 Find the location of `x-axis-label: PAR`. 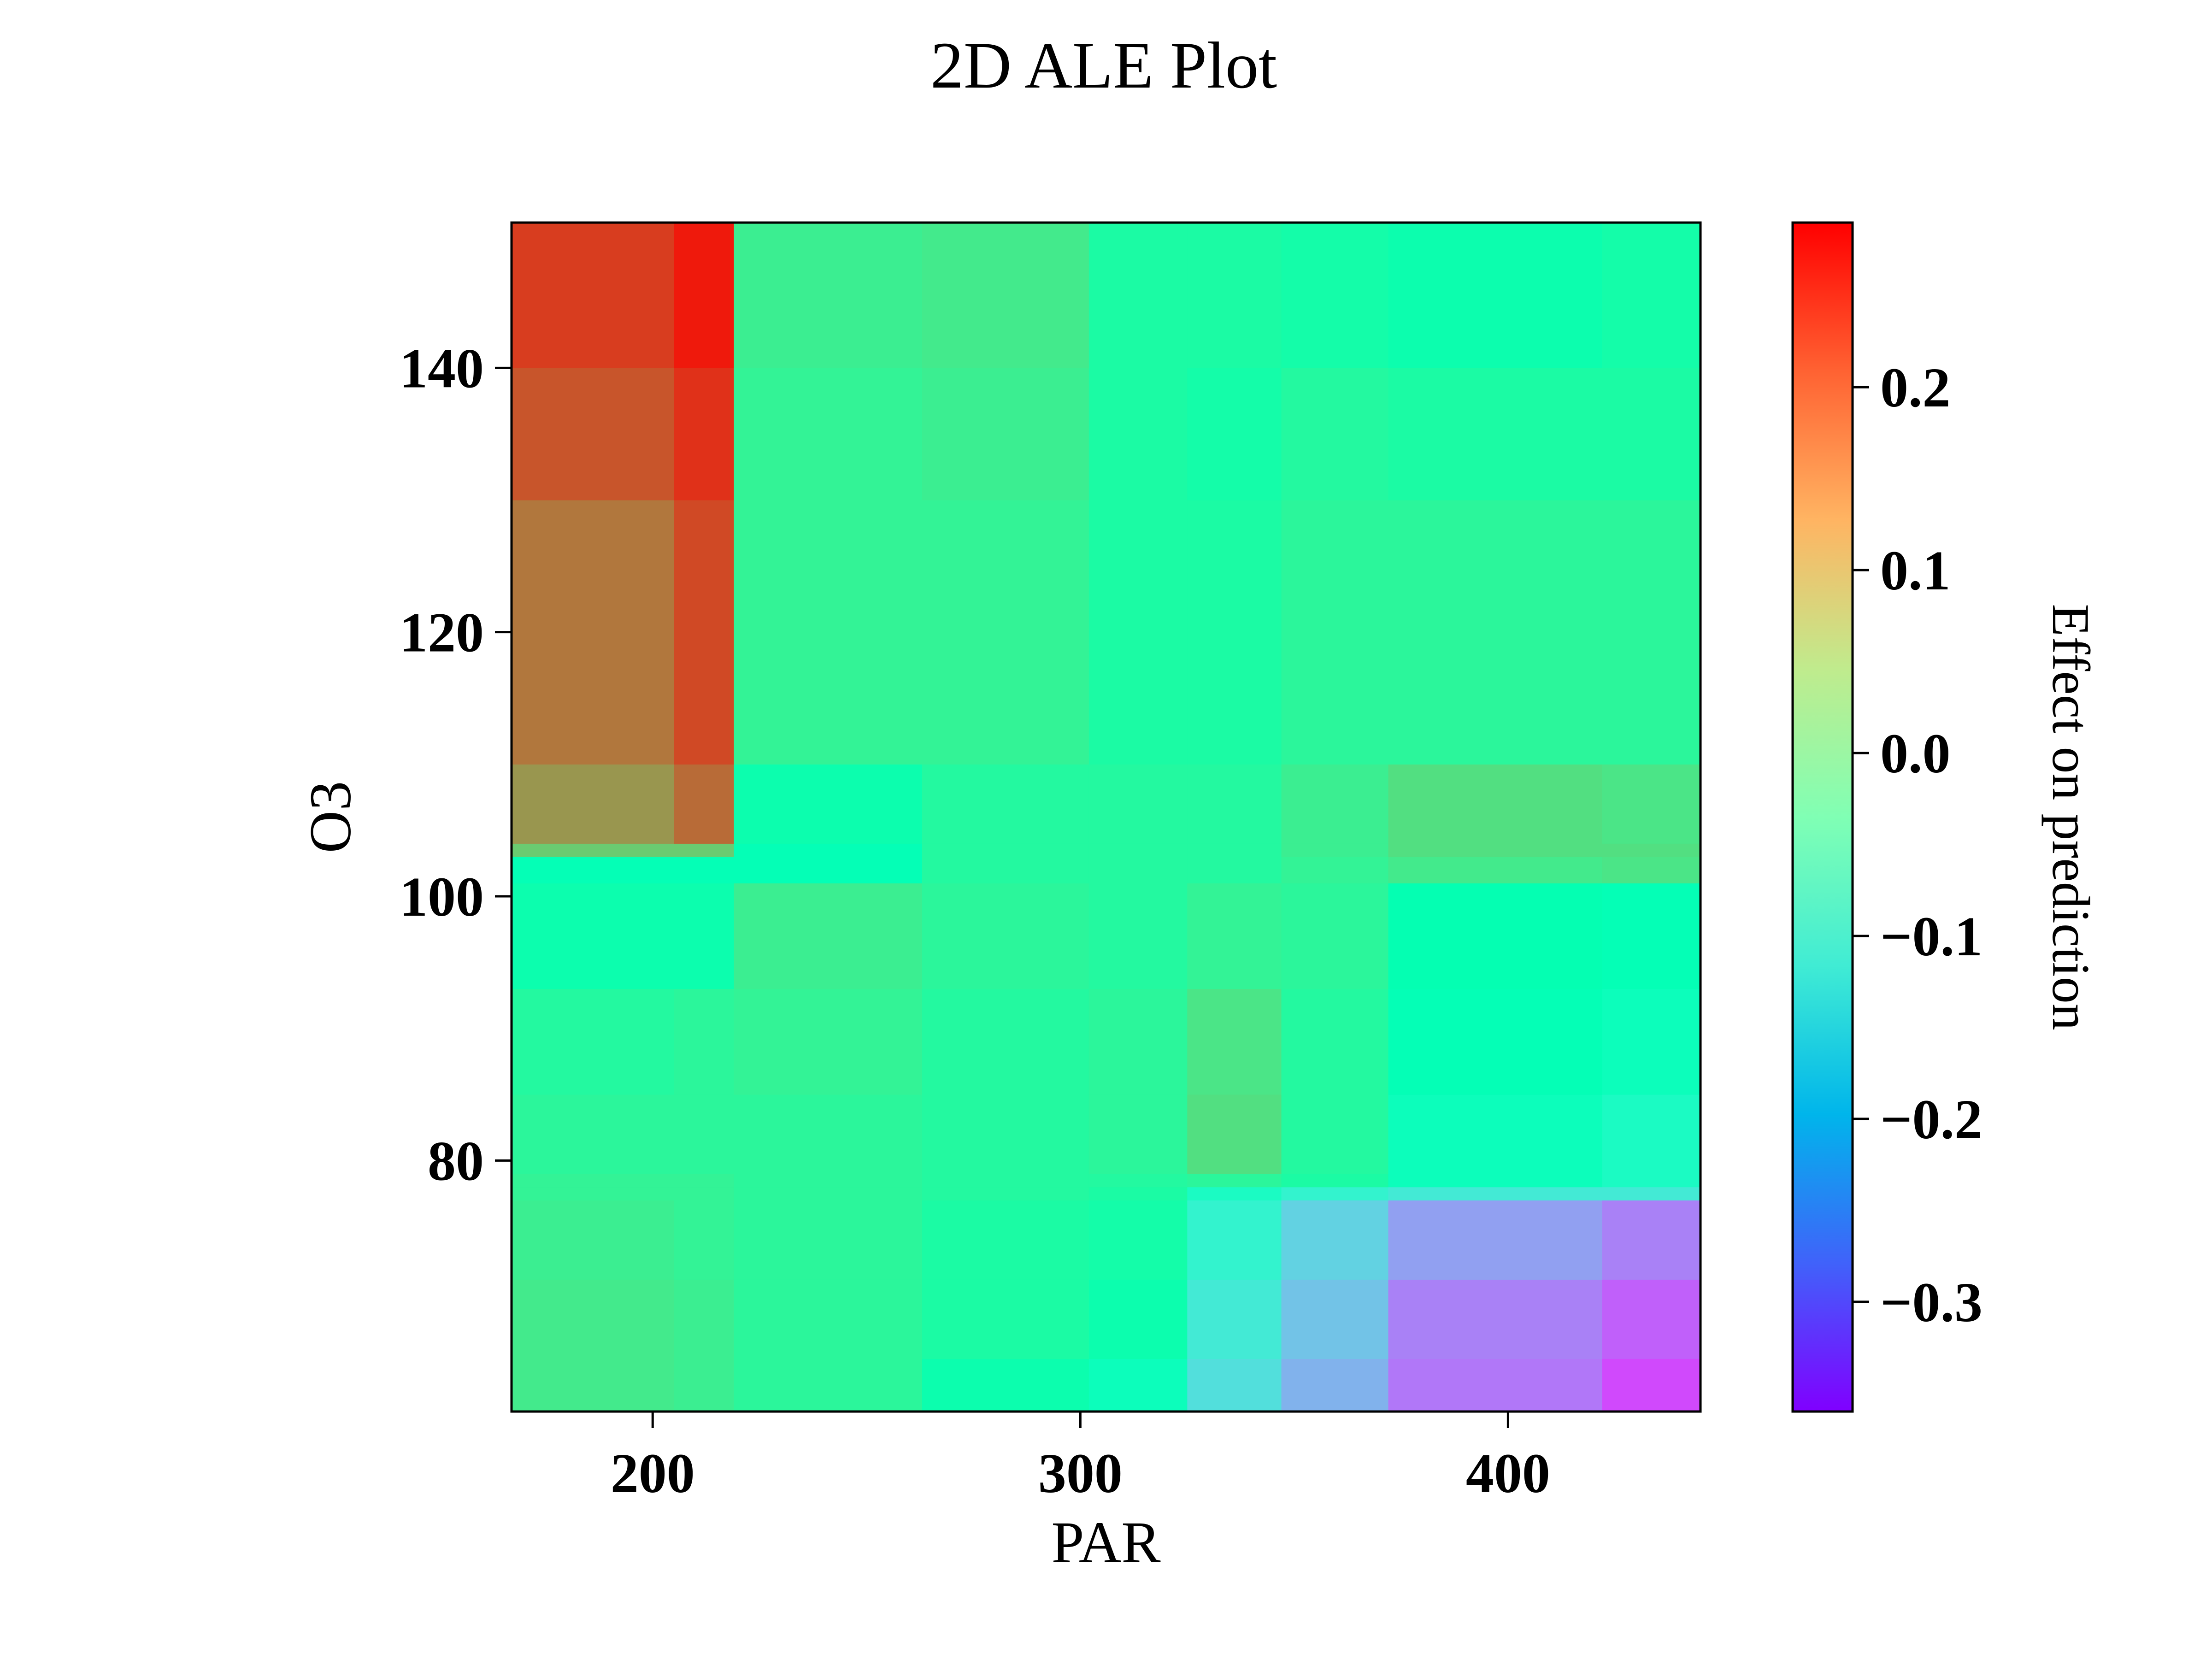

x-axis-label: PAR is located at coordinates (1106, 1542).